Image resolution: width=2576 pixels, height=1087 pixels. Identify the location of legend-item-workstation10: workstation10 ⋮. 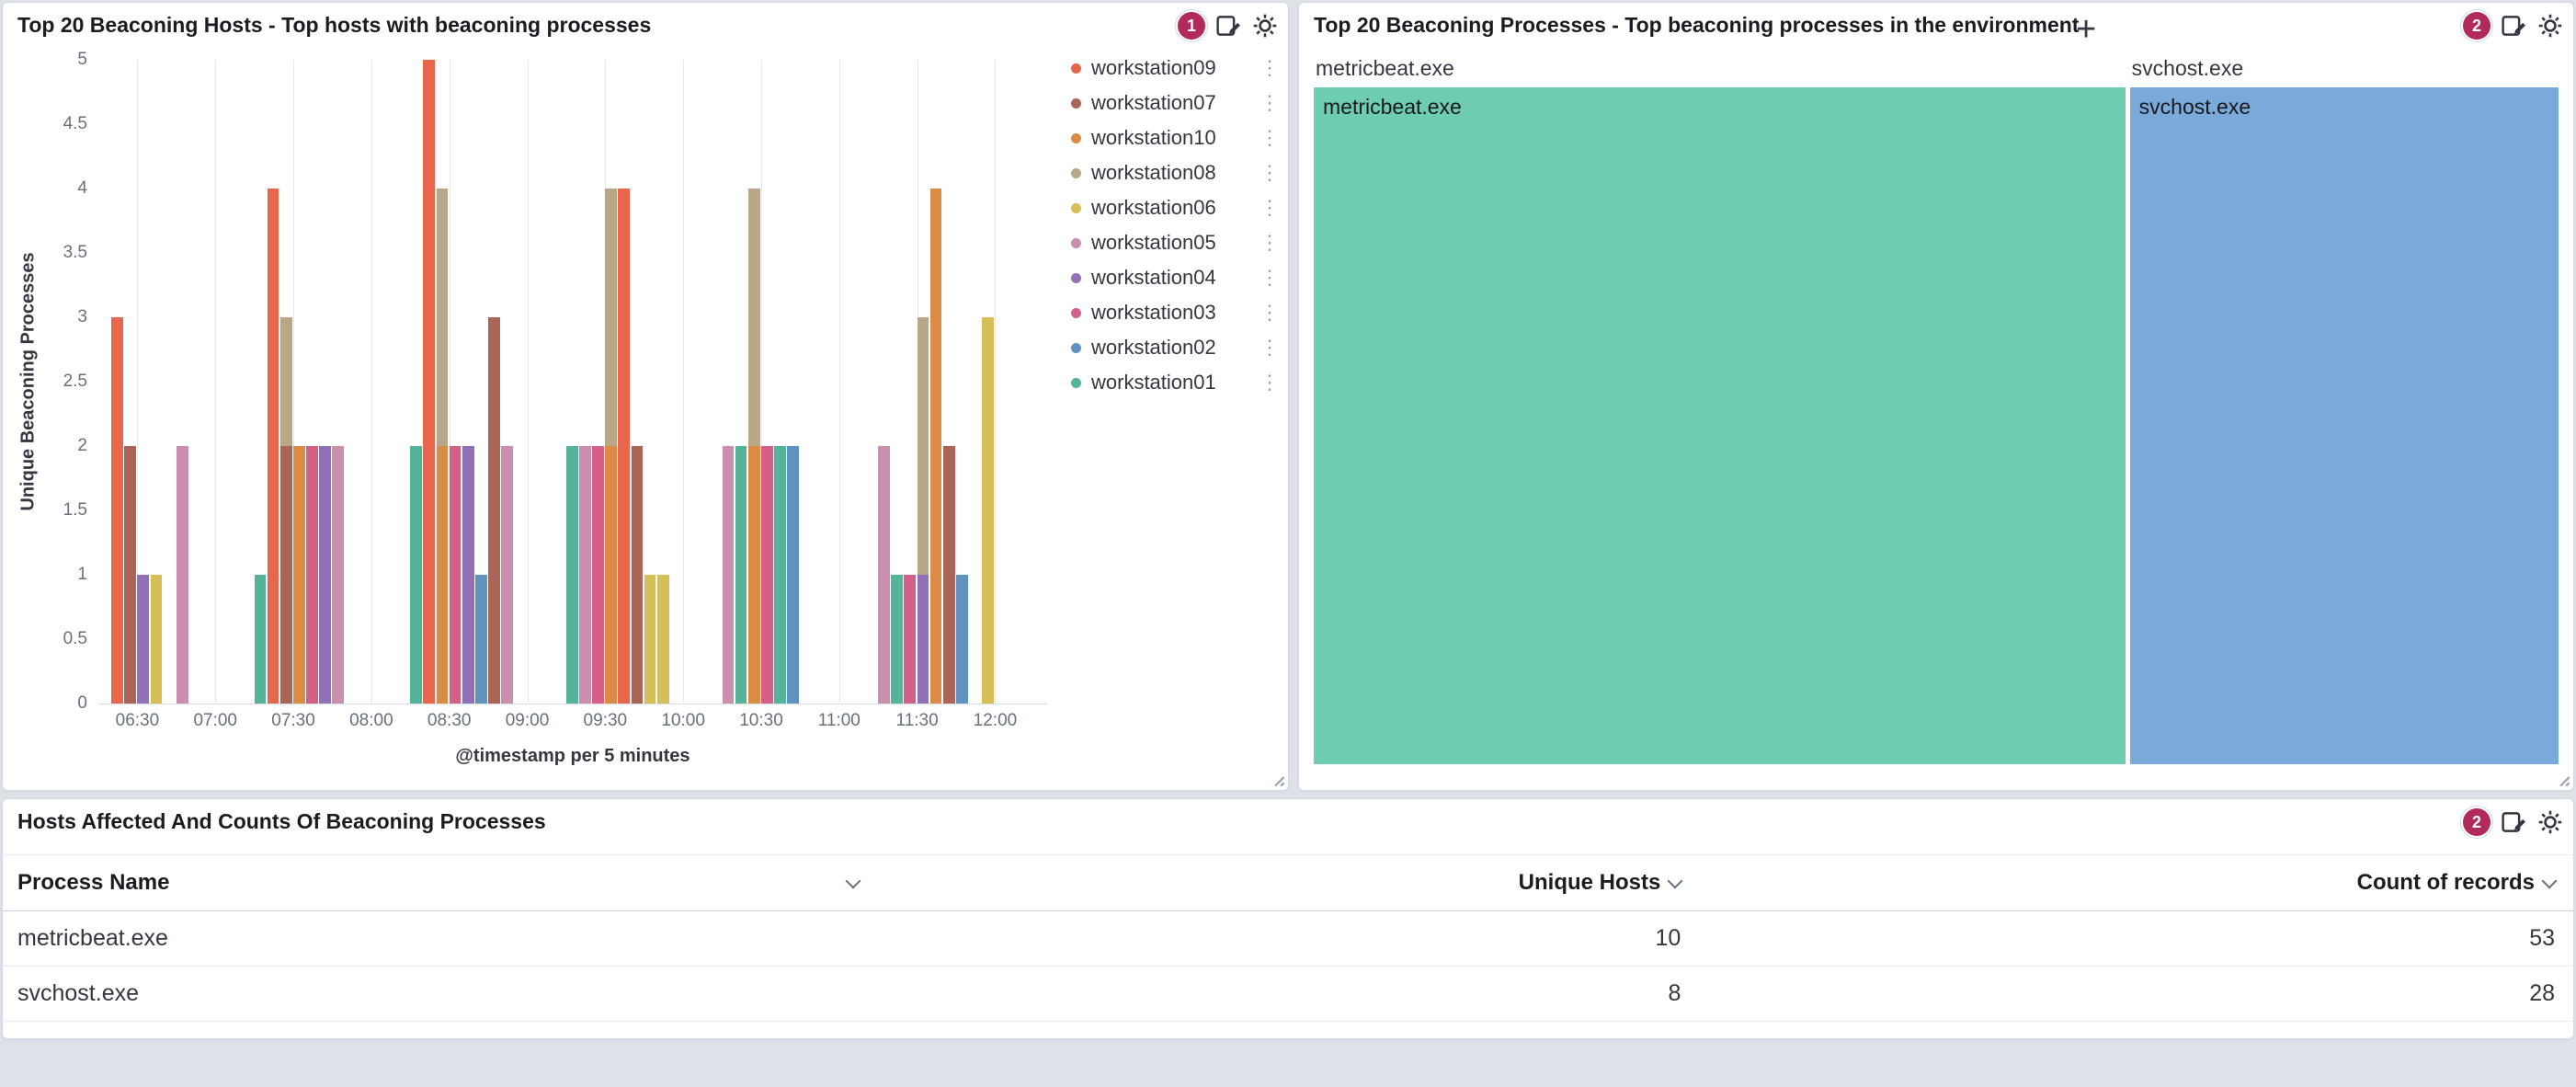
(1176, 137).